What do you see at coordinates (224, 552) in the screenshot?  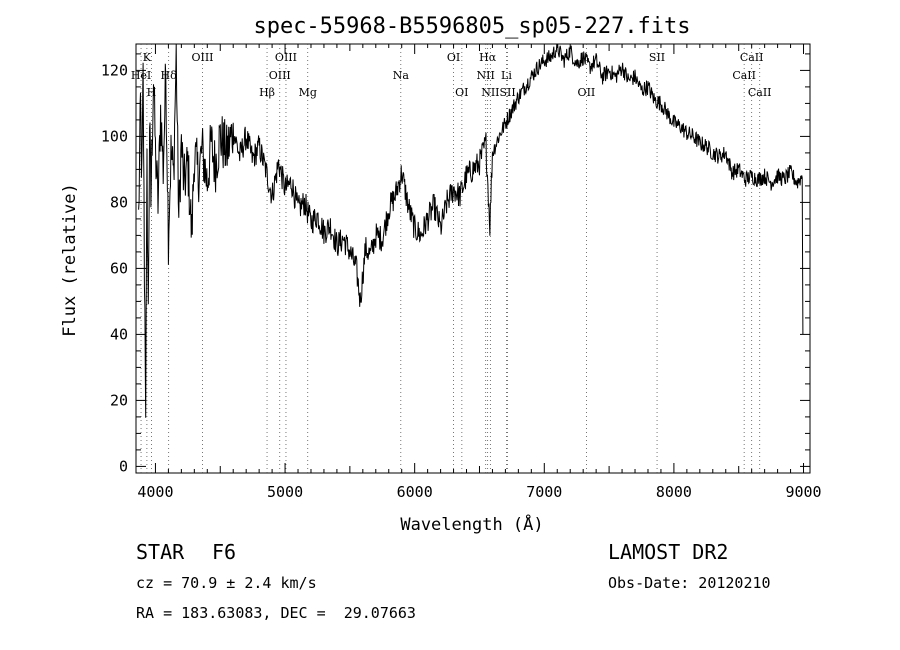 I see `subclass-label: F6` at bounding box center [224, 552].